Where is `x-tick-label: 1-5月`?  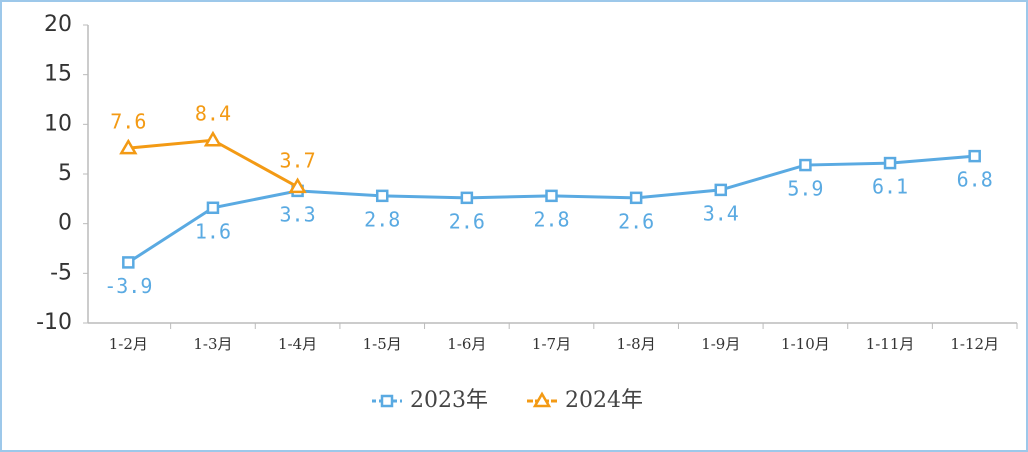 x-tick-label: 1-5月 is located at coordinates (382, 344).